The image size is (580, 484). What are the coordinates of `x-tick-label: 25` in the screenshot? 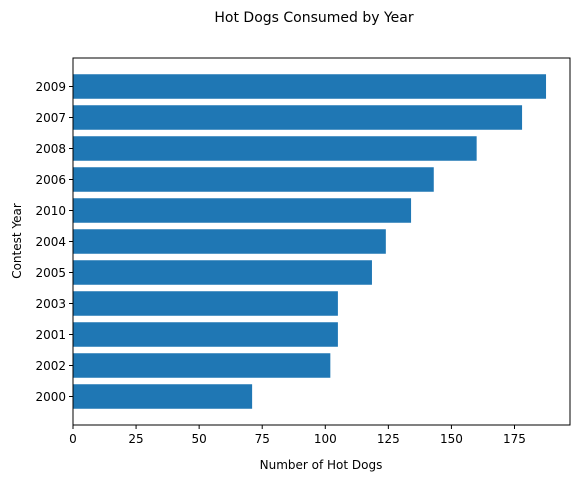 It's located at (135, 439).